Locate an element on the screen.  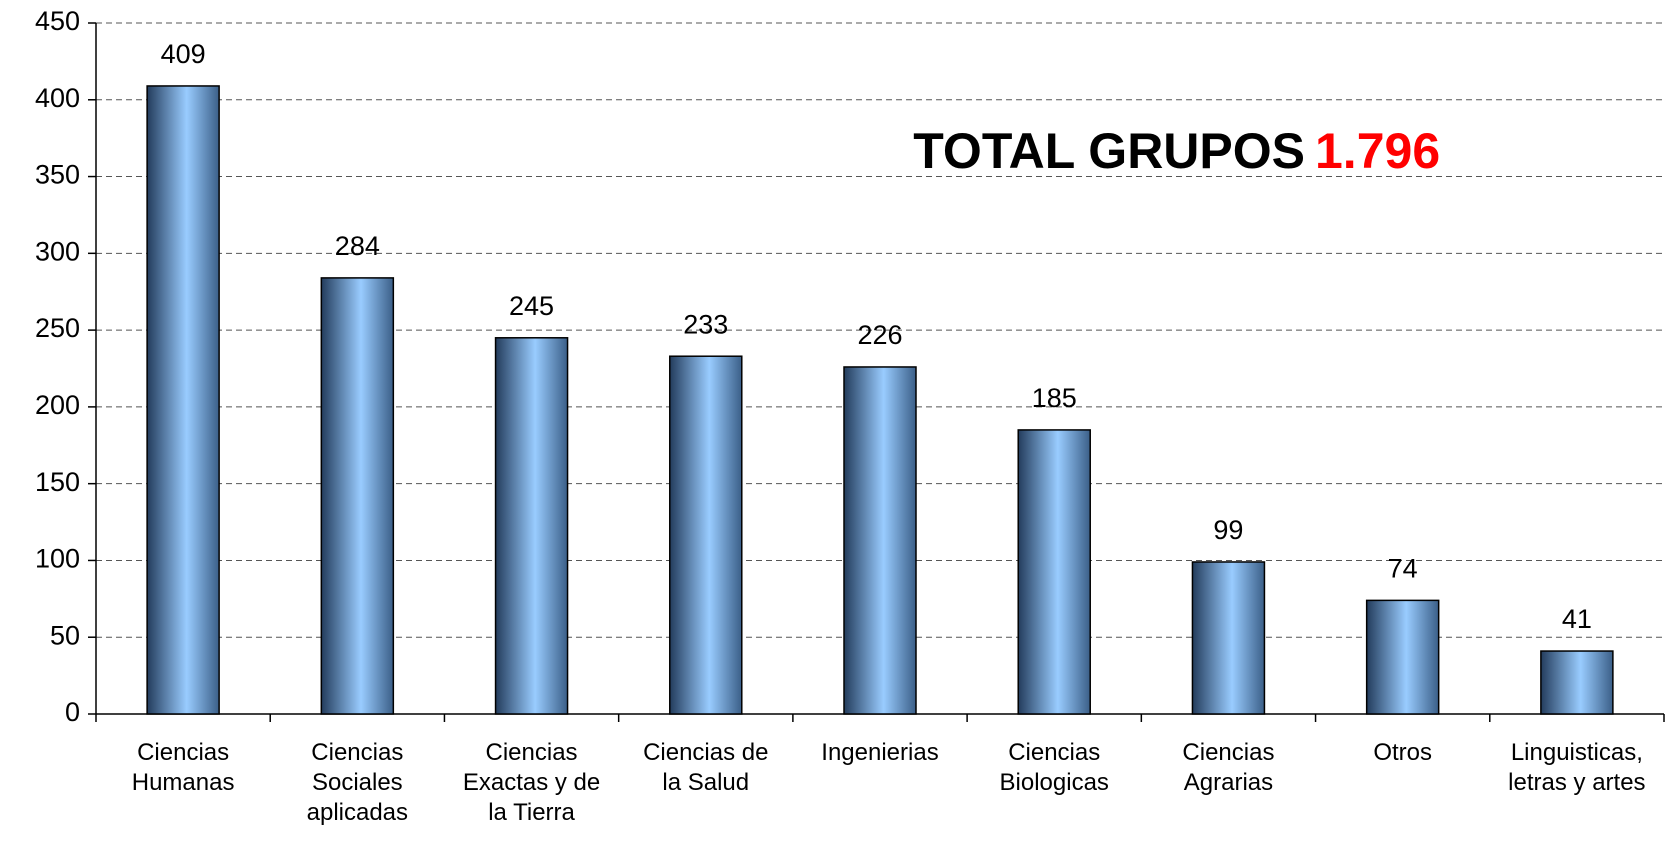
x-tick-label: Ciencias Exactas y de la Tierra is located at coordinates (531, 782).